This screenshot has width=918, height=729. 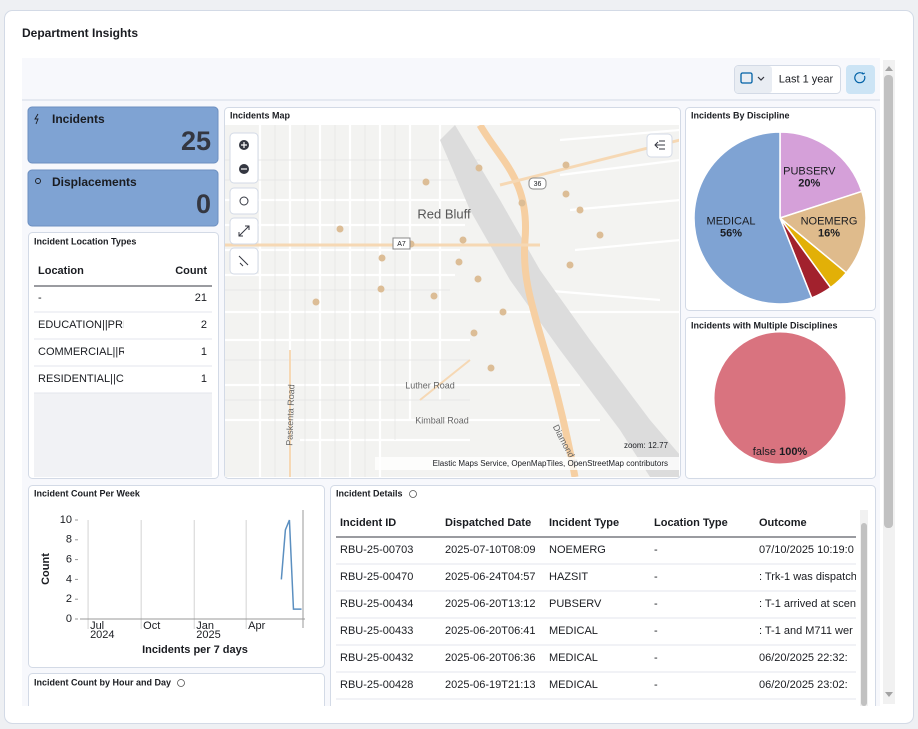 I want to click on column-header: Count, so click(x=191, y=271).